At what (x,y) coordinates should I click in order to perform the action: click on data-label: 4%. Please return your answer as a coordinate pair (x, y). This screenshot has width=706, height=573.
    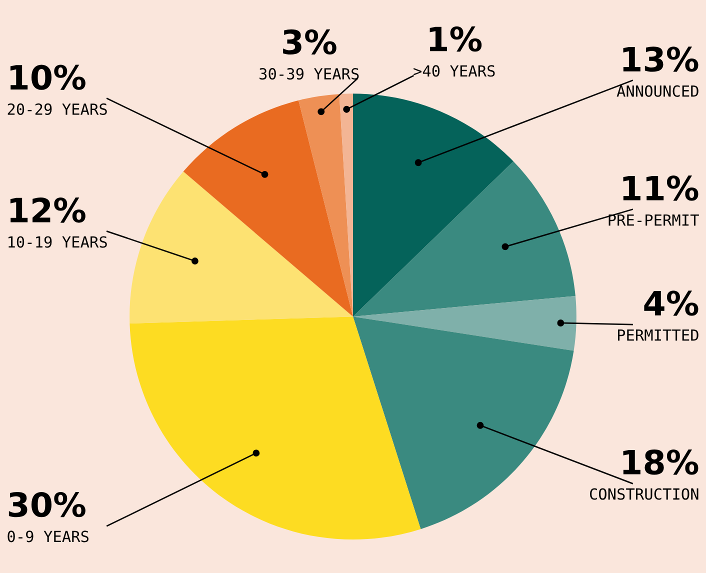
    Looking at the image, I should click on (671, 303).